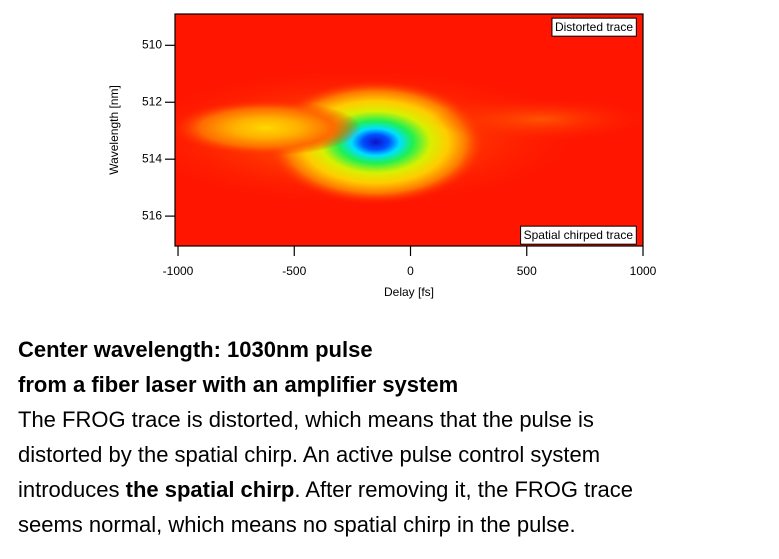 Image resolution: width=779 pixels, height=559 pixels. I want to click on x-axis-label: Delay [fs], so click(409, 292).